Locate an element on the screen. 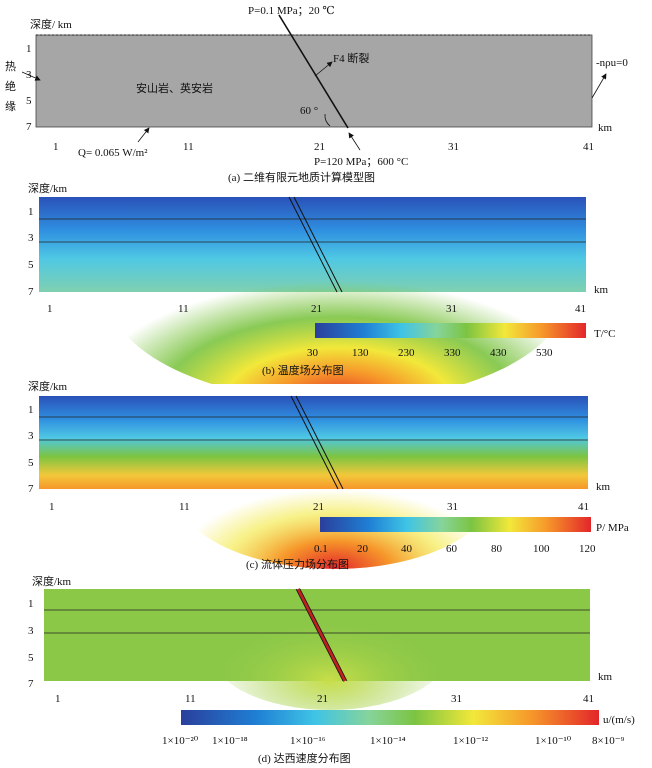  panel-a-ytick-3: 3 is located at coordinates (29, 75).